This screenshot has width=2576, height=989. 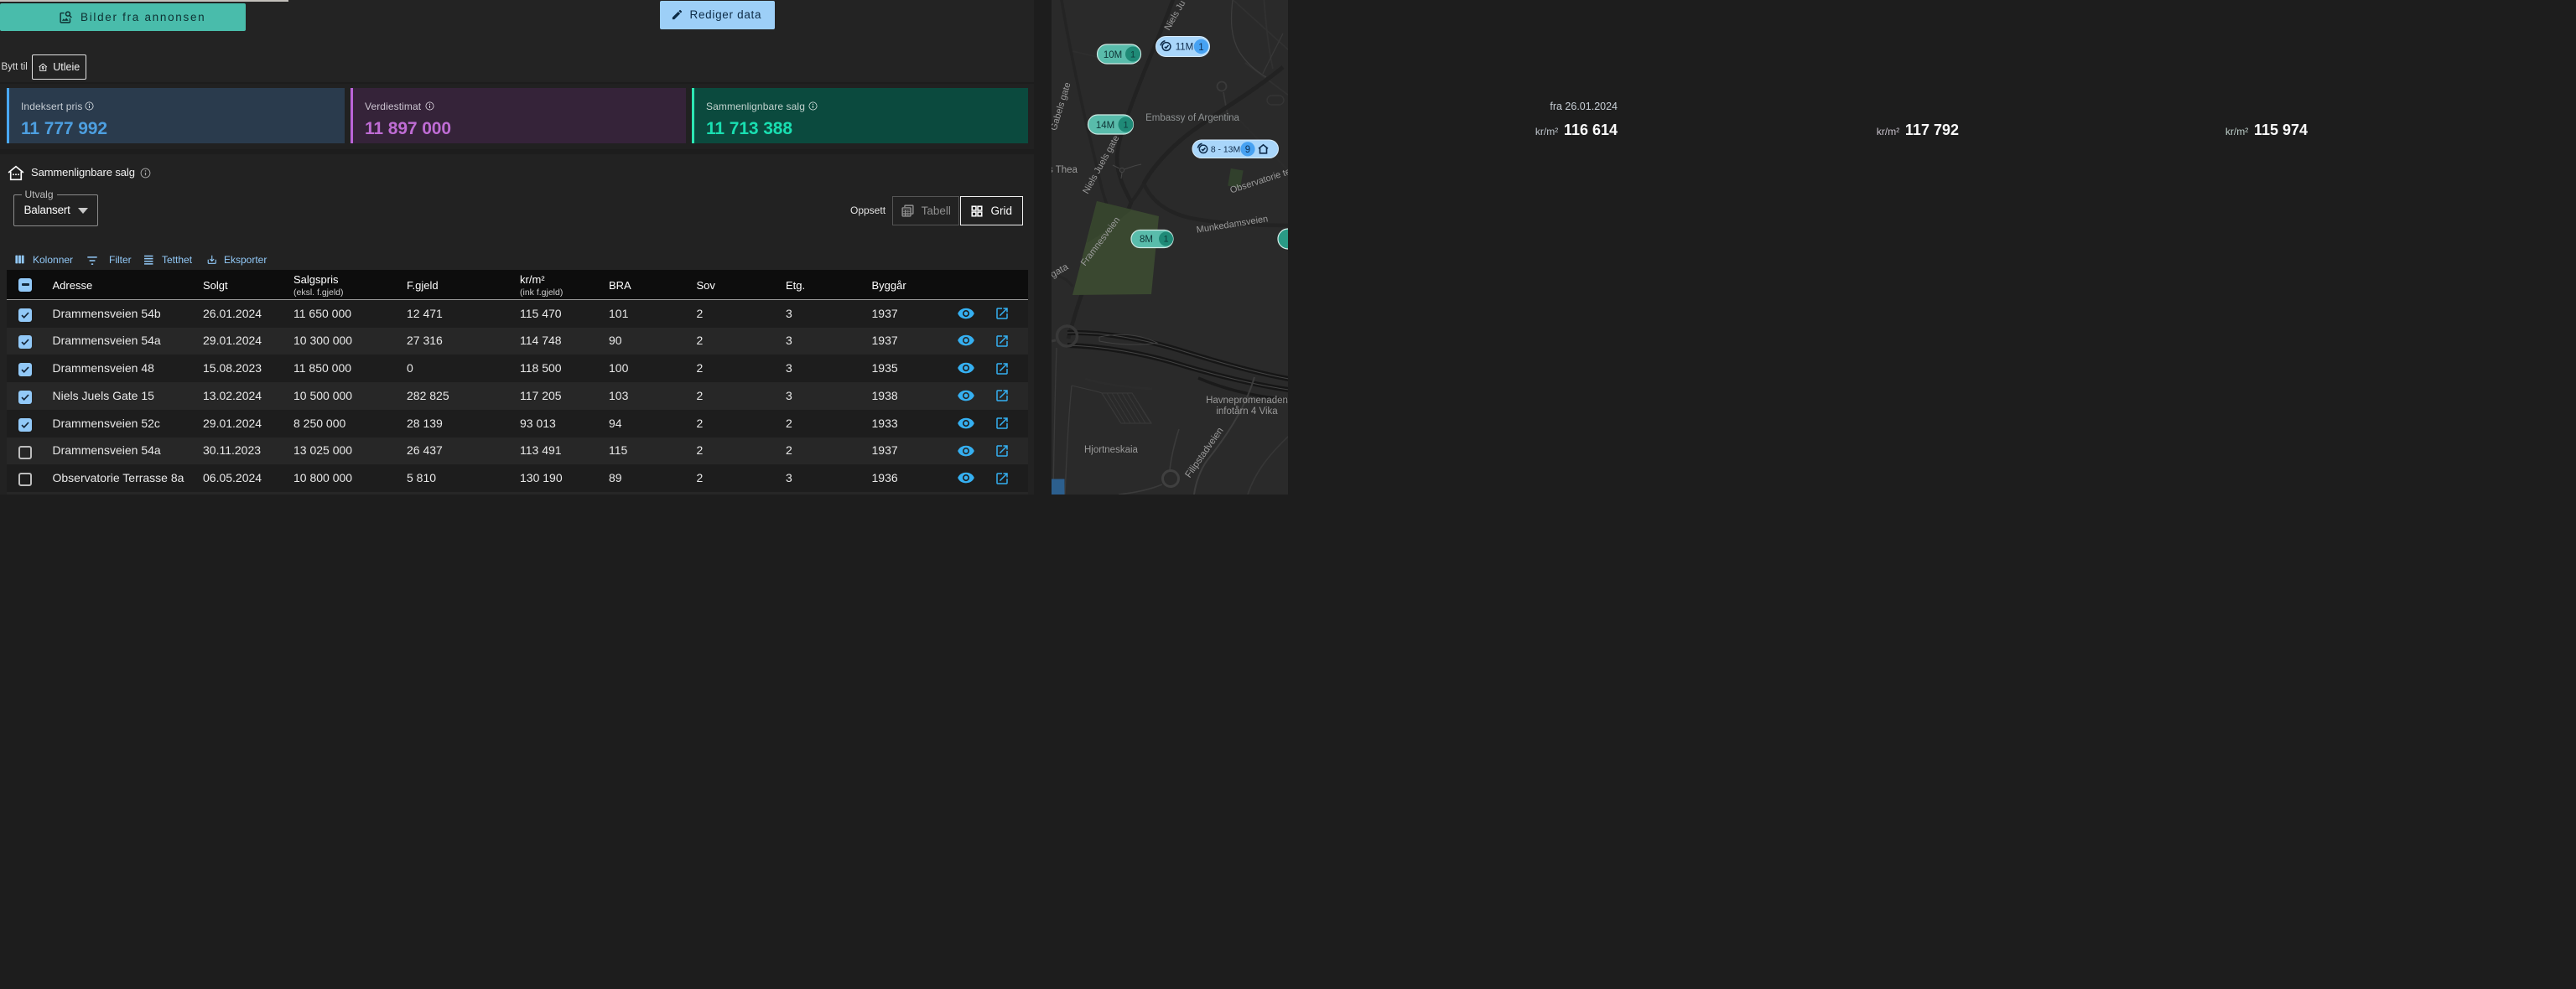 What do you see at coordinates (1224, 151) in the screenshot?
I see `svg-text: 8 - 13M` at bounding box center [1224, 151].